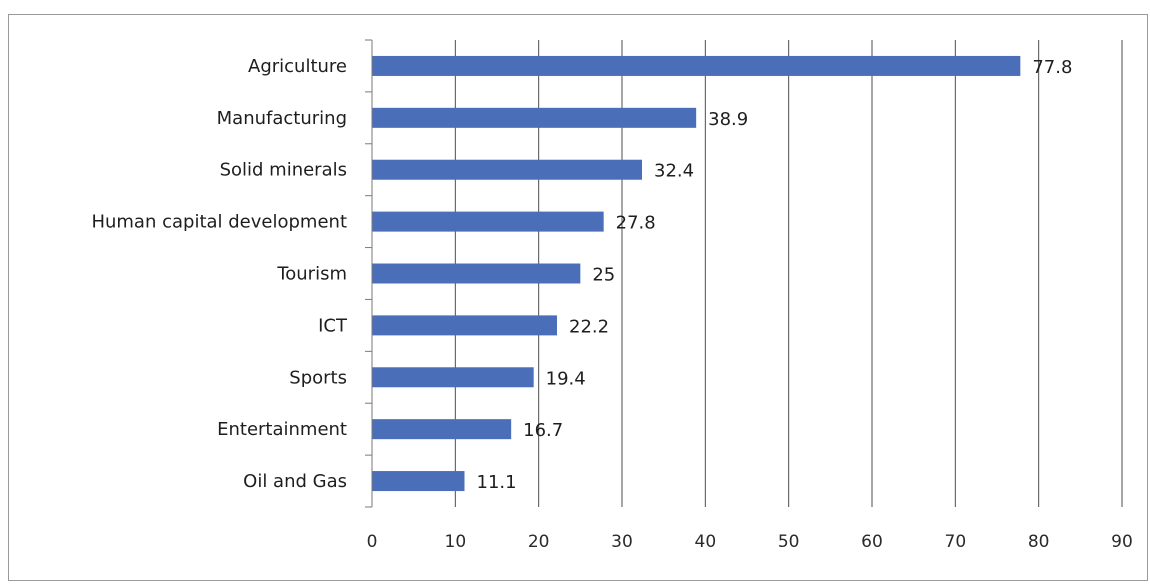  I want to click on category-label: Oil and Gas, so click(295, 481).